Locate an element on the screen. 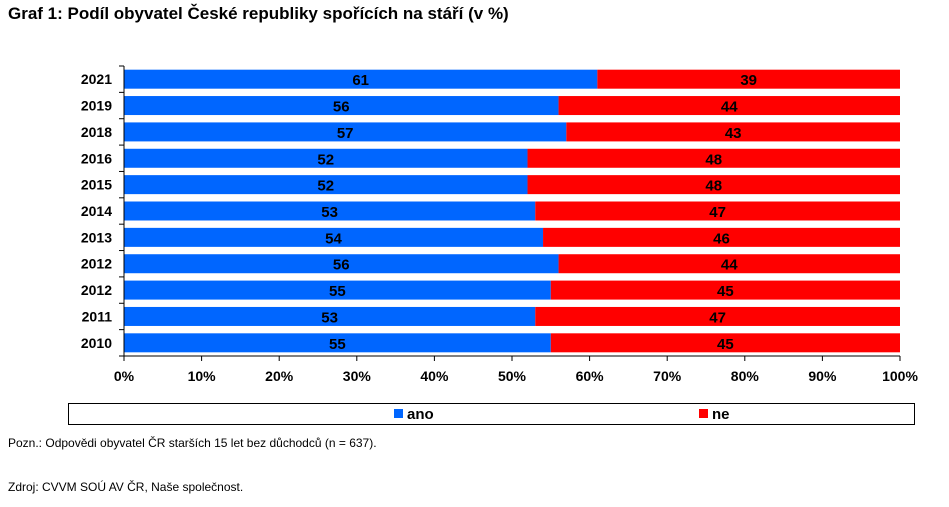 This screenshot has width=949, height=507. data-label-ne-1: 44 is located at coordinates (729, 107).